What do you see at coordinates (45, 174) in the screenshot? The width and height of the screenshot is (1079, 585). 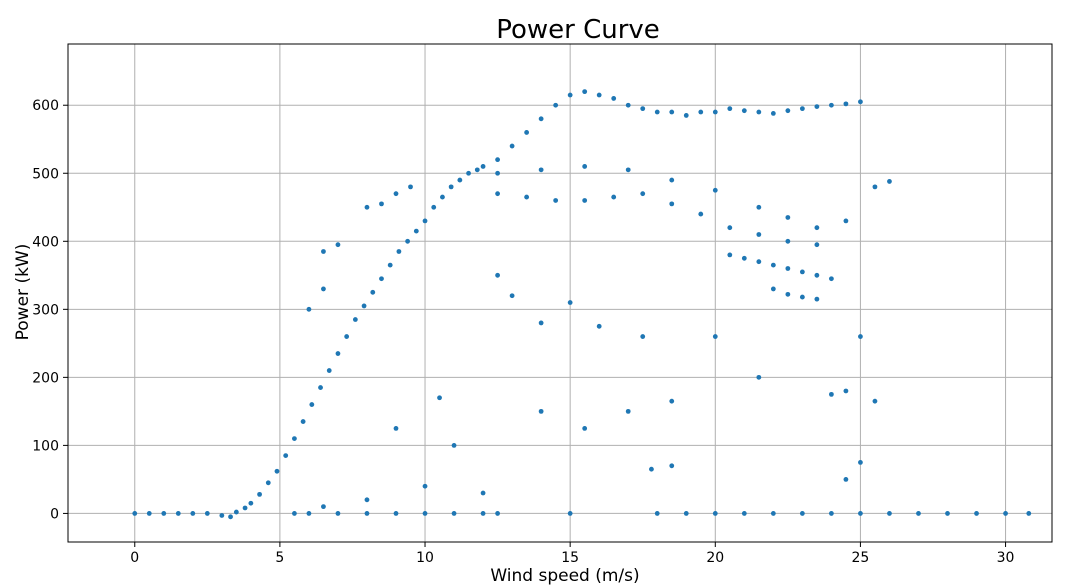 I see `y-tick-label: 500` at bounding box center [45, 174].